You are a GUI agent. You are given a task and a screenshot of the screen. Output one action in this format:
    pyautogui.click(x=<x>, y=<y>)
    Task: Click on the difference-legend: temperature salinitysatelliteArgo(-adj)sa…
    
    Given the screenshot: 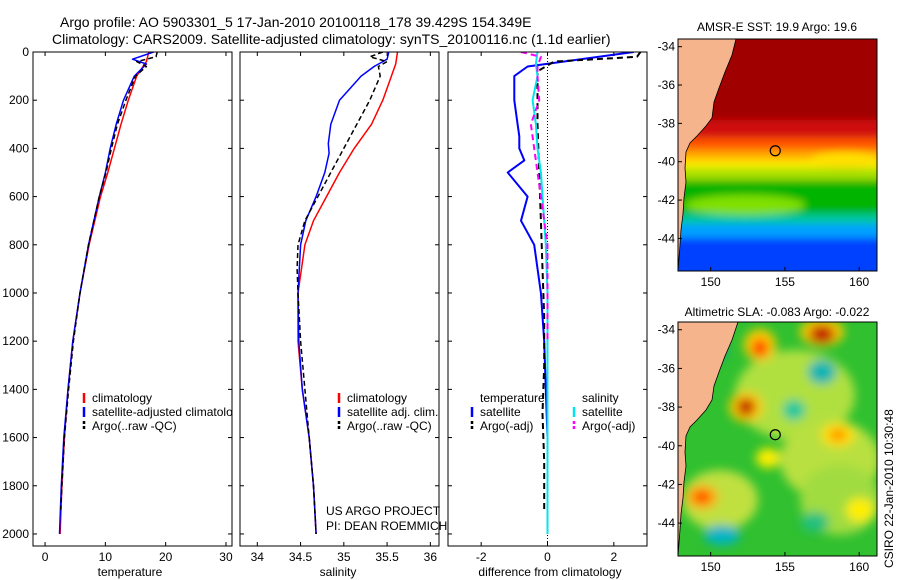 What is the action you would take?
    pyautogui.click(x=552, y=412)
    